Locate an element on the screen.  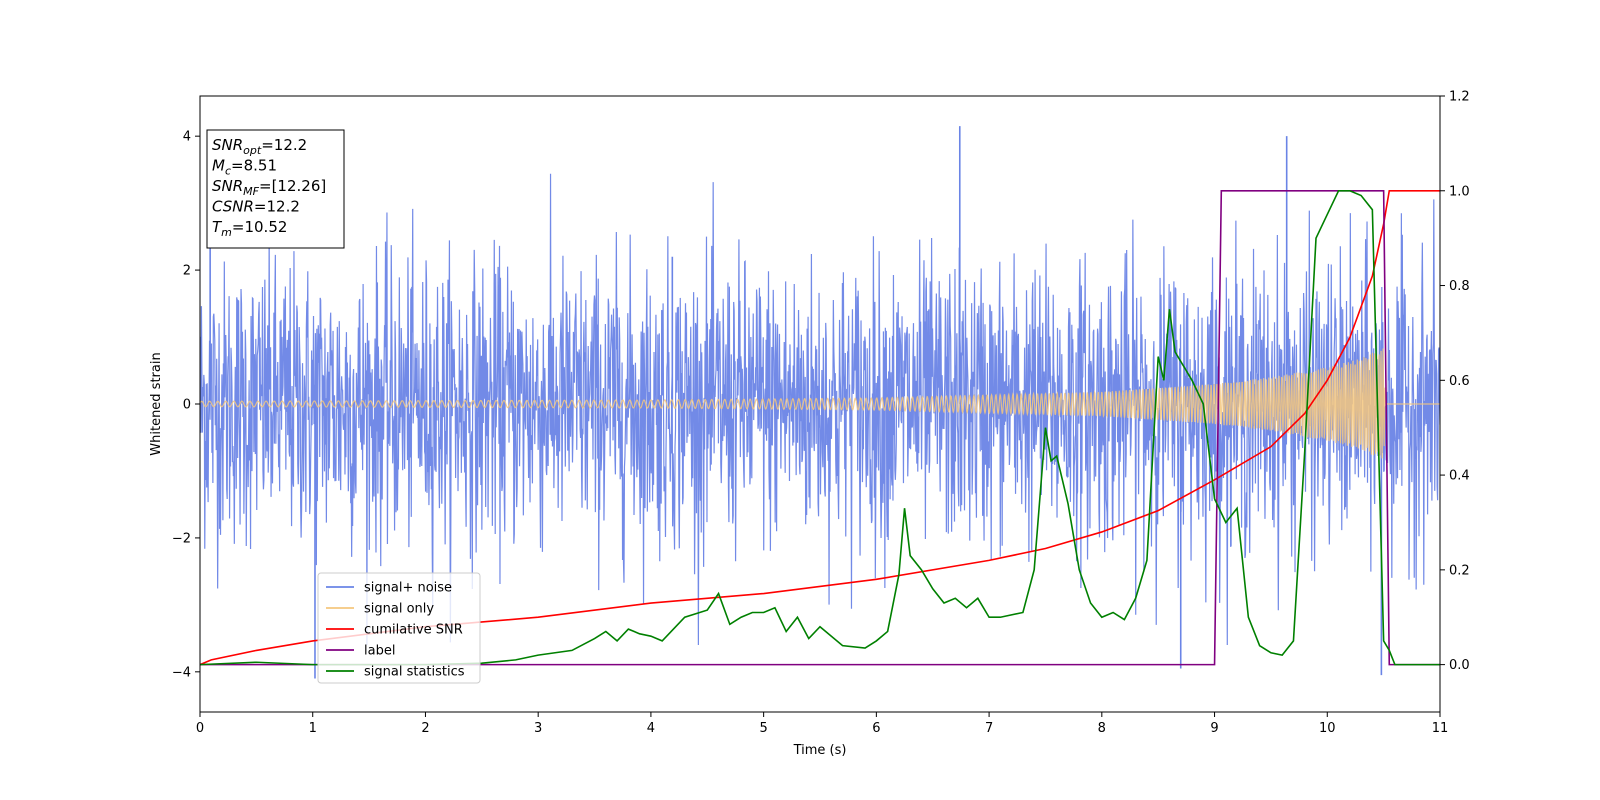
x-tick-label: 9 is located at coordinates (1214, 728).